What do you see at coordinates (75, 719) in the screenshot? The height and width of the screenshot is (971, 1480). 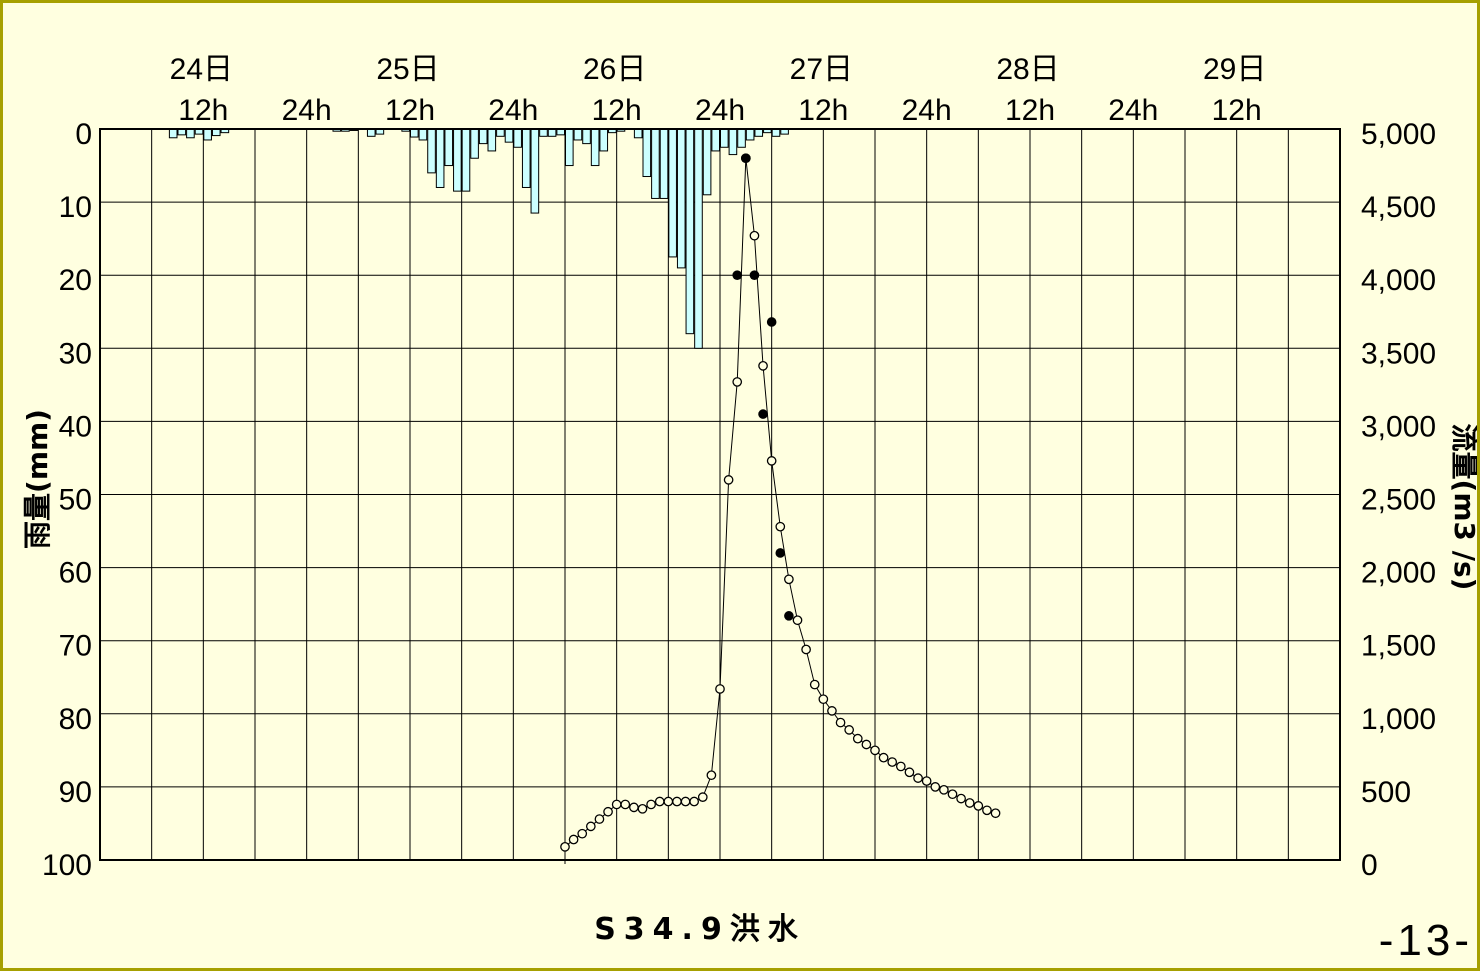 I see `left-tick-label: 80` at bounding box center [75, 719].